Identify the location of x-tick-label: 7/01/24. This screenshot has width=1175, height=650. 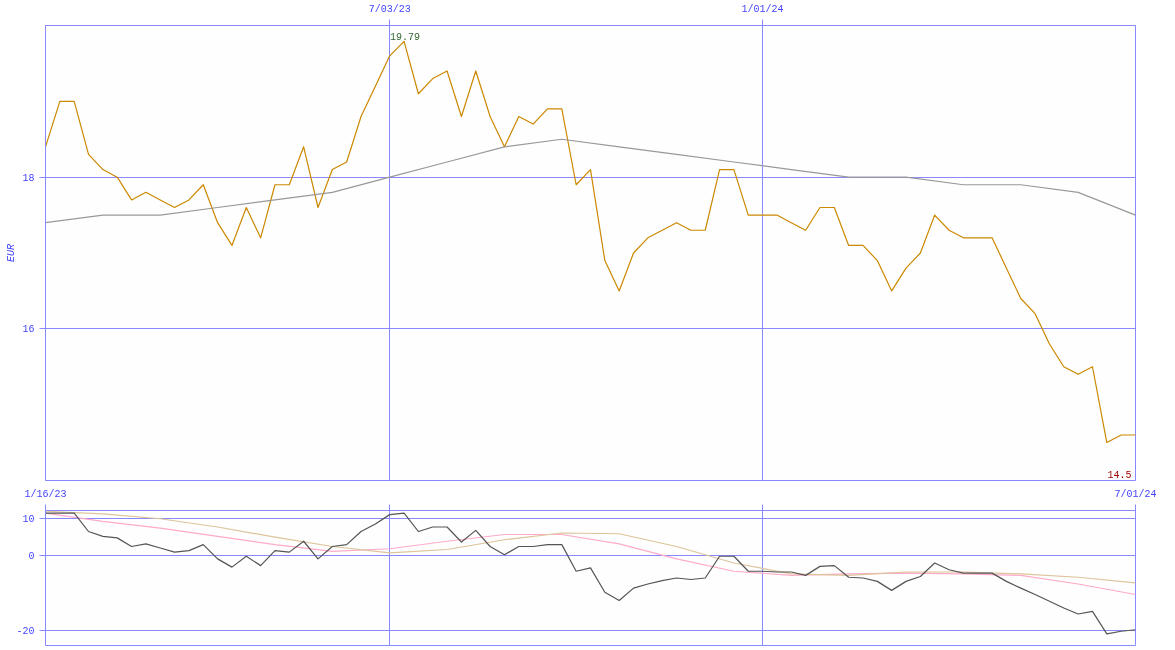
(1135, 494).